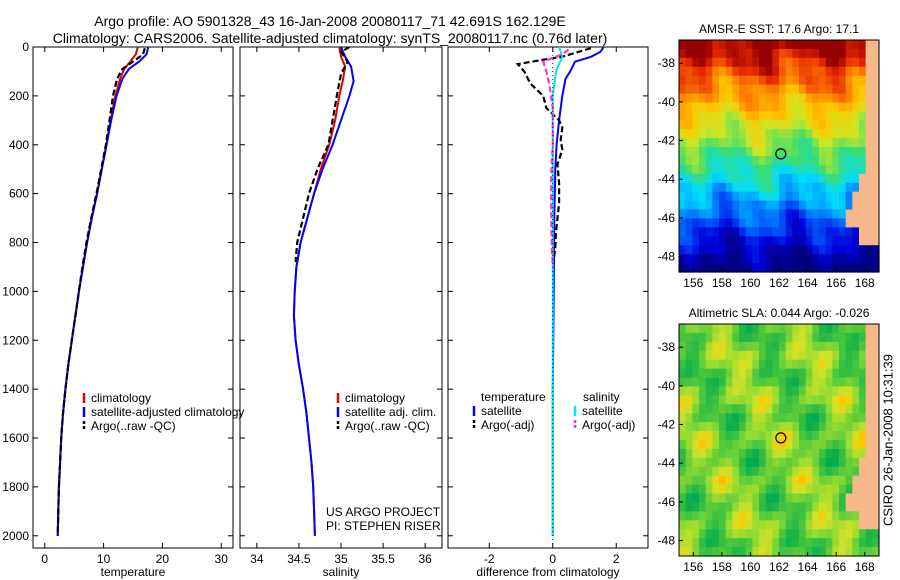  What do you see at coordinates (513, 397) in the screenshot?
I see `legend-diff-temperature-header: temperature` at bounding box center [513, 397].